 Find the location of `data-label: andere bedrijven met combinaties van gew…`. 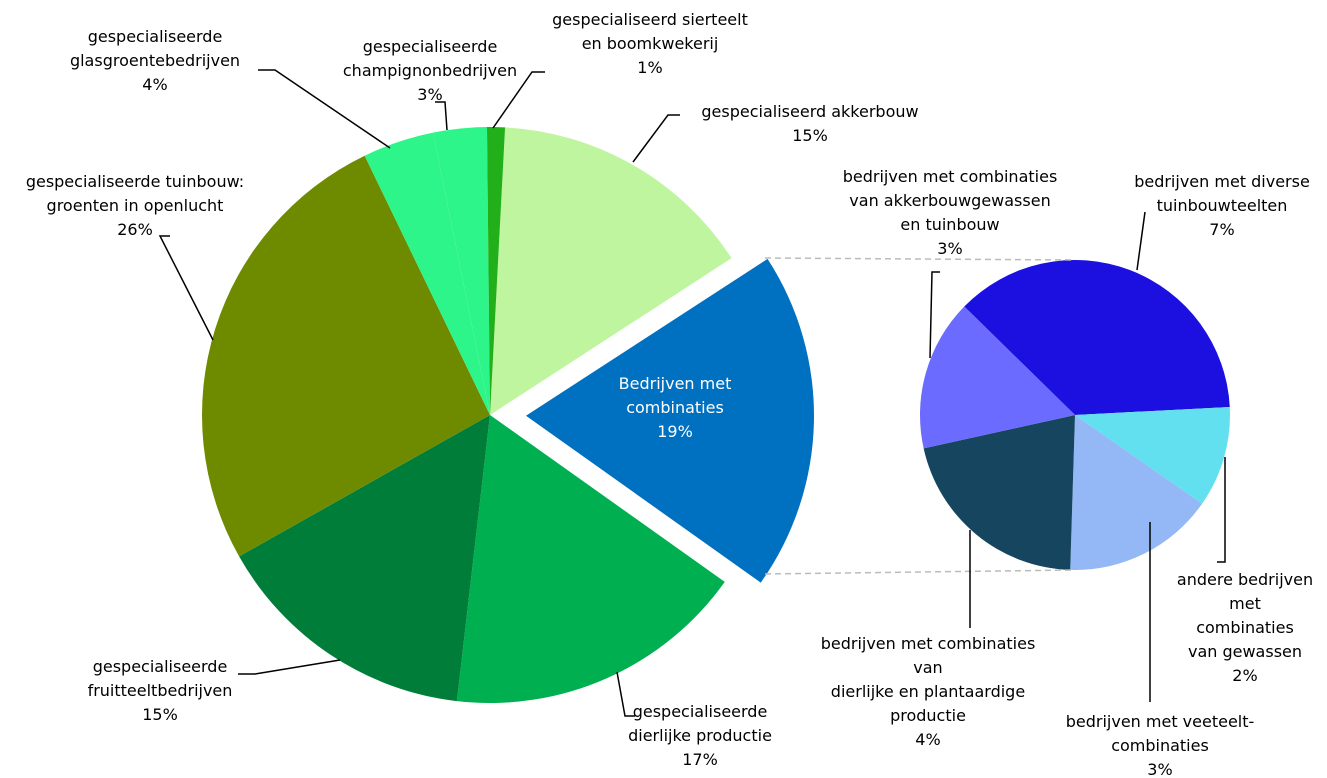

data-label: andere bedrijven met combinaties van gew… is located at coordinates (1211, 628).